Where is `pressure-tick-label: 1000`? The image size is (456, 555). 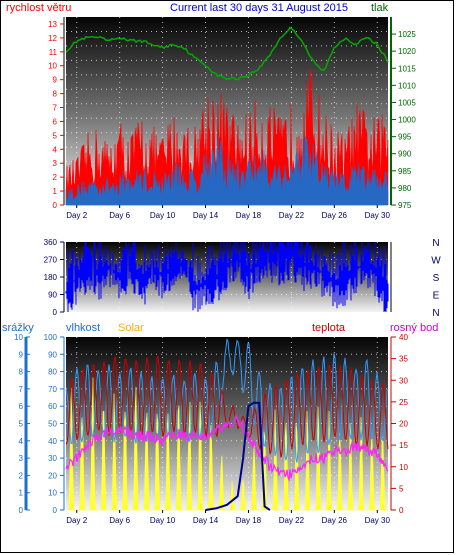 pressure-tick-label: 1000 is located at coordinates (407, 120).